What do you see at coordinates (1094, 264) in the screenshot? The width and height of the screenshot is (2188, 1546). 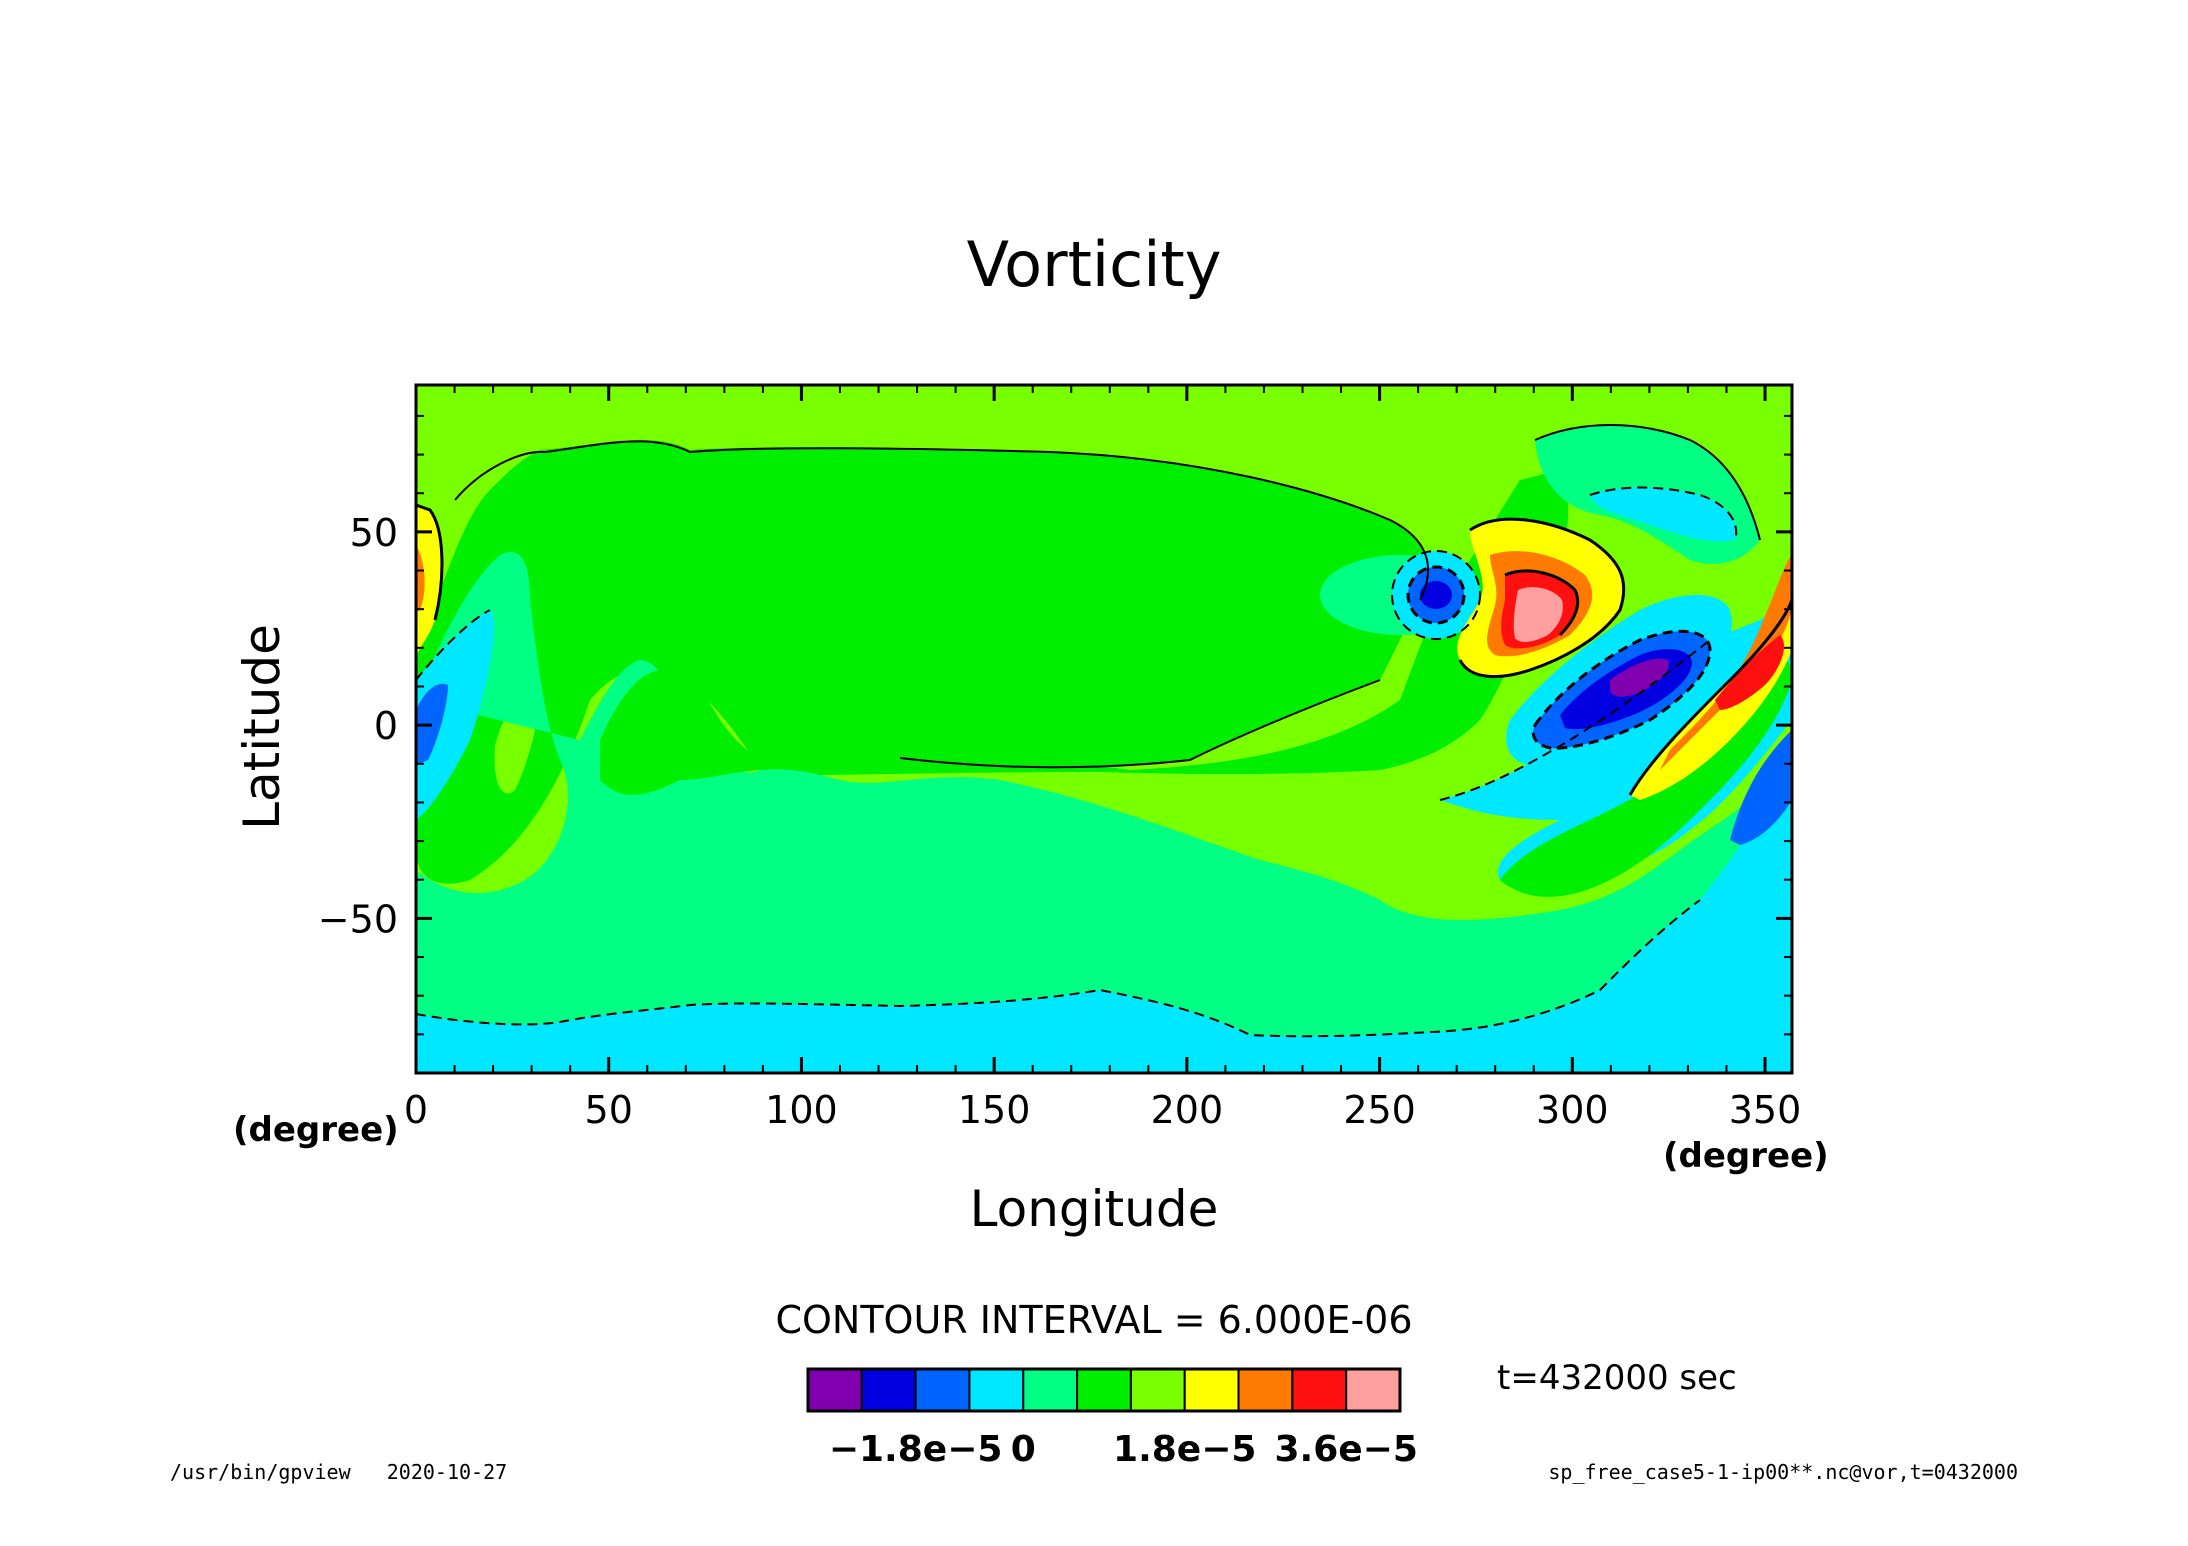 I see `chart-title: Vorticity` at bounding box center [1094, 264].